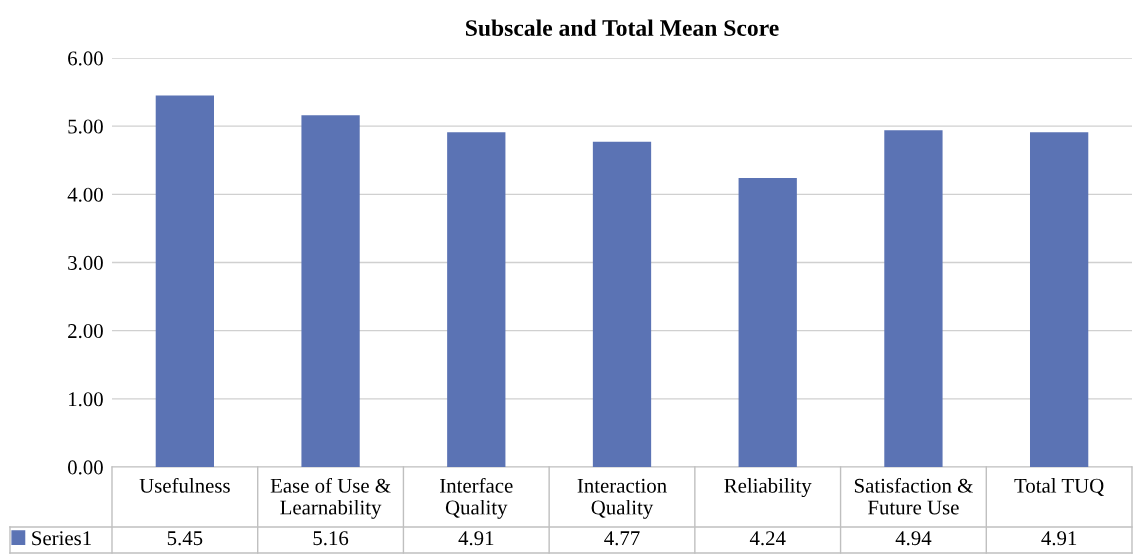 This screenshot has height=554, width=1135. I want to click on x-tick-label: Satisfaction & Future Use, so click(913, 496).